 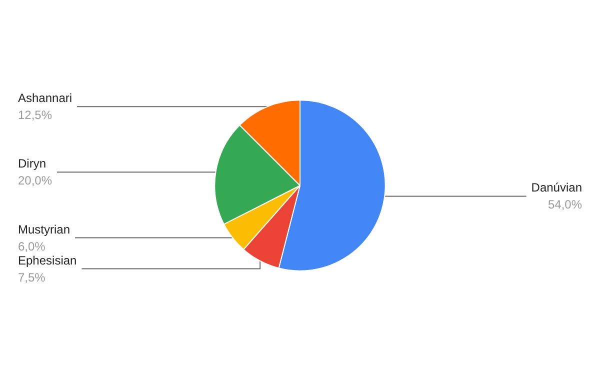 What do you see at coordinates (45, 98) in the screenshot?
I see `slice-label: Ashannari` at bounding box center [45, 98].